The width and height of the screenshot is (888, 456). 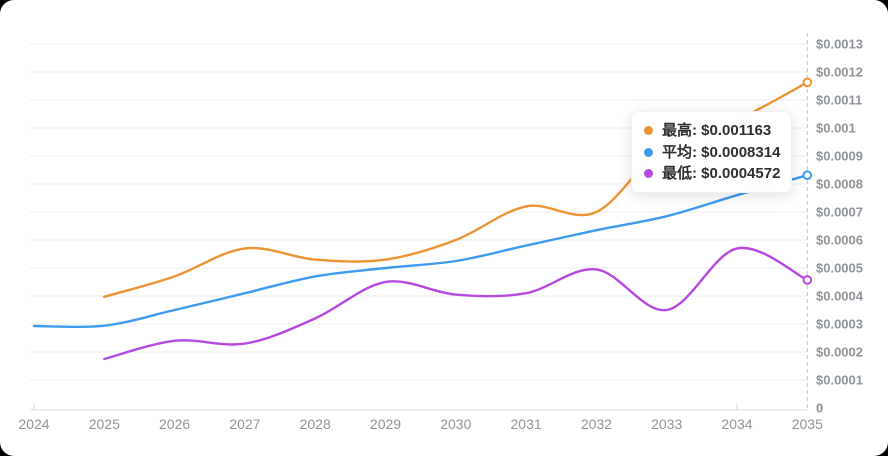 What do you see at coordinates (526, 424) in the screenshot?
I see `x-axis-tick-label: 2031` at bounding box center [526, 424].